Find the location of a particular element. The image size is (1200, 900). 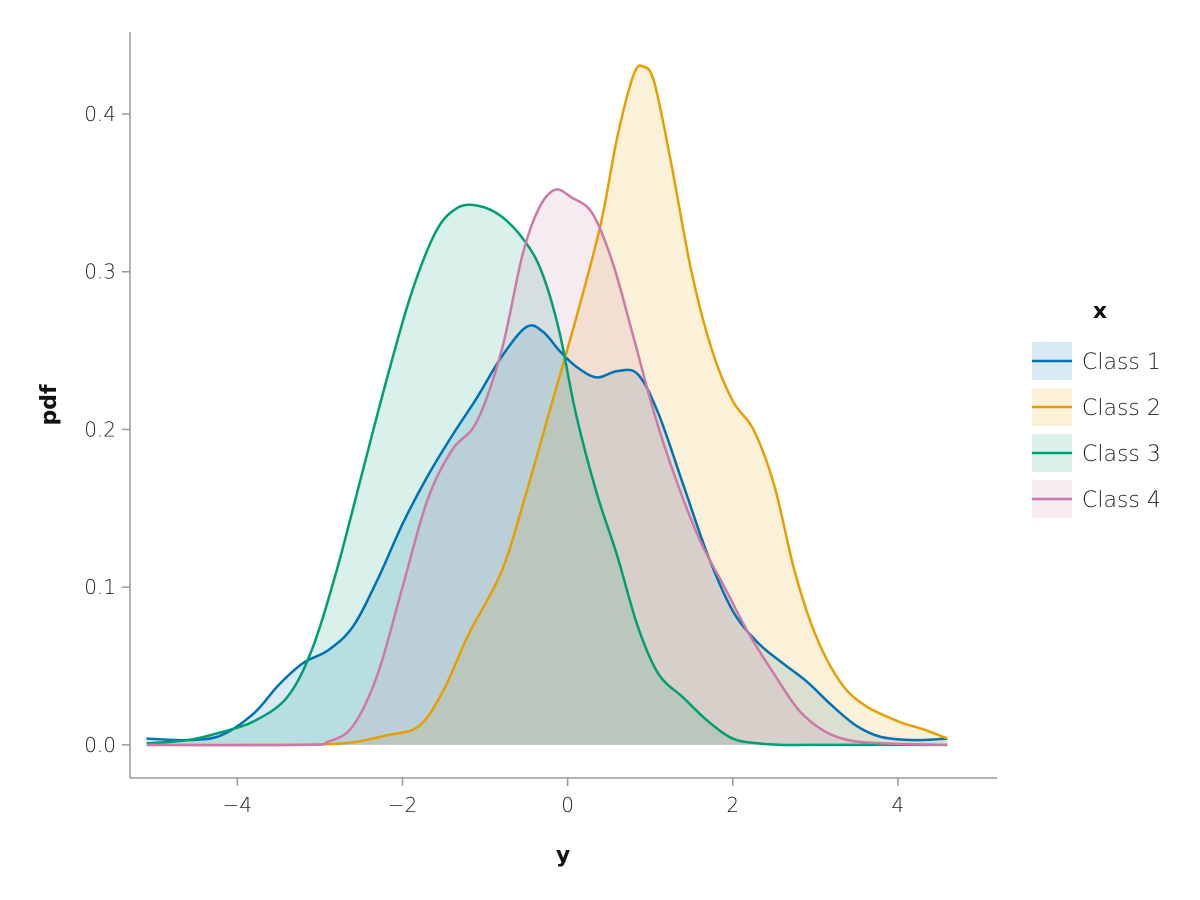

x-ticks: −4 −2 0 2 4 is located at coordinates (564, 797).